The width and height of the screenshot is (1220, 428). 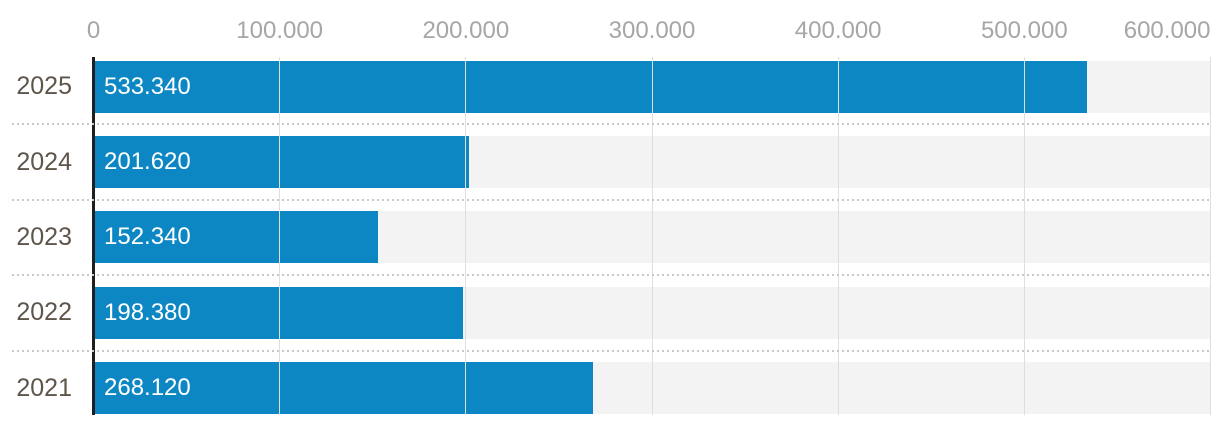 I want to click on bar-track: 201.620, so click(x=652, y=162).